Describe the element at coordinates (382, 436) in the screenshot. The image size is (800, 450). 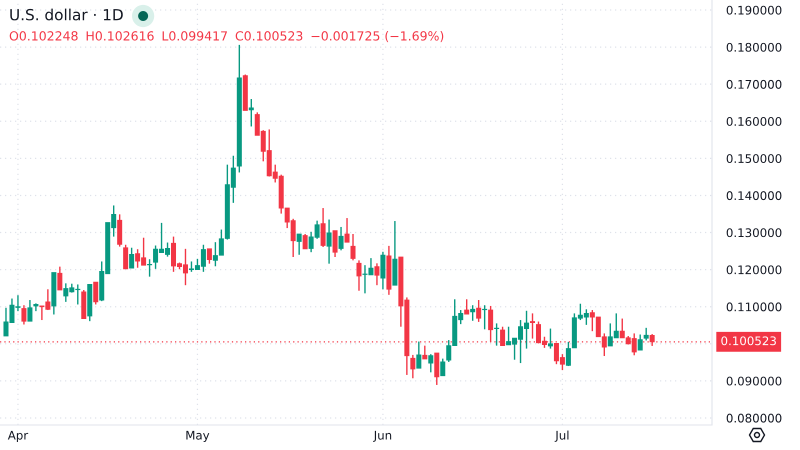
I see `x-tick-label: Jun` at that location.